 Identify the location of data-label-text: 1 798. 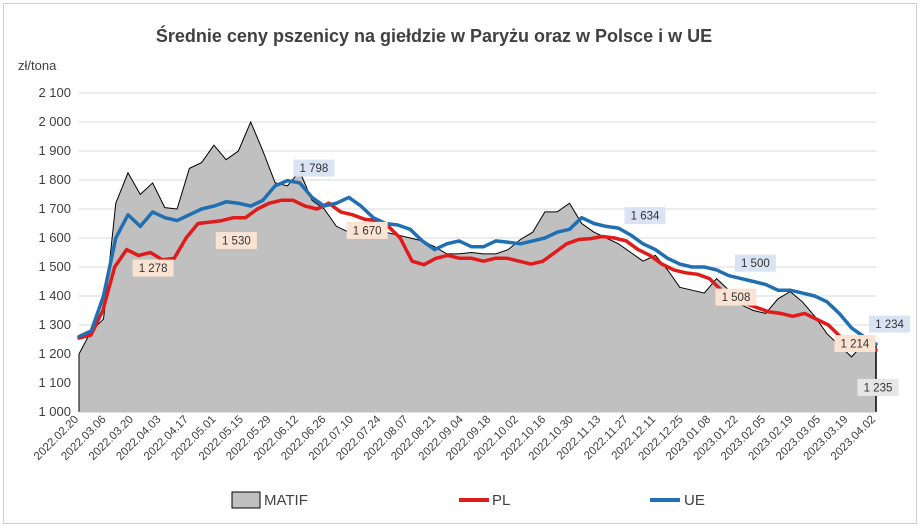
(314, 169).